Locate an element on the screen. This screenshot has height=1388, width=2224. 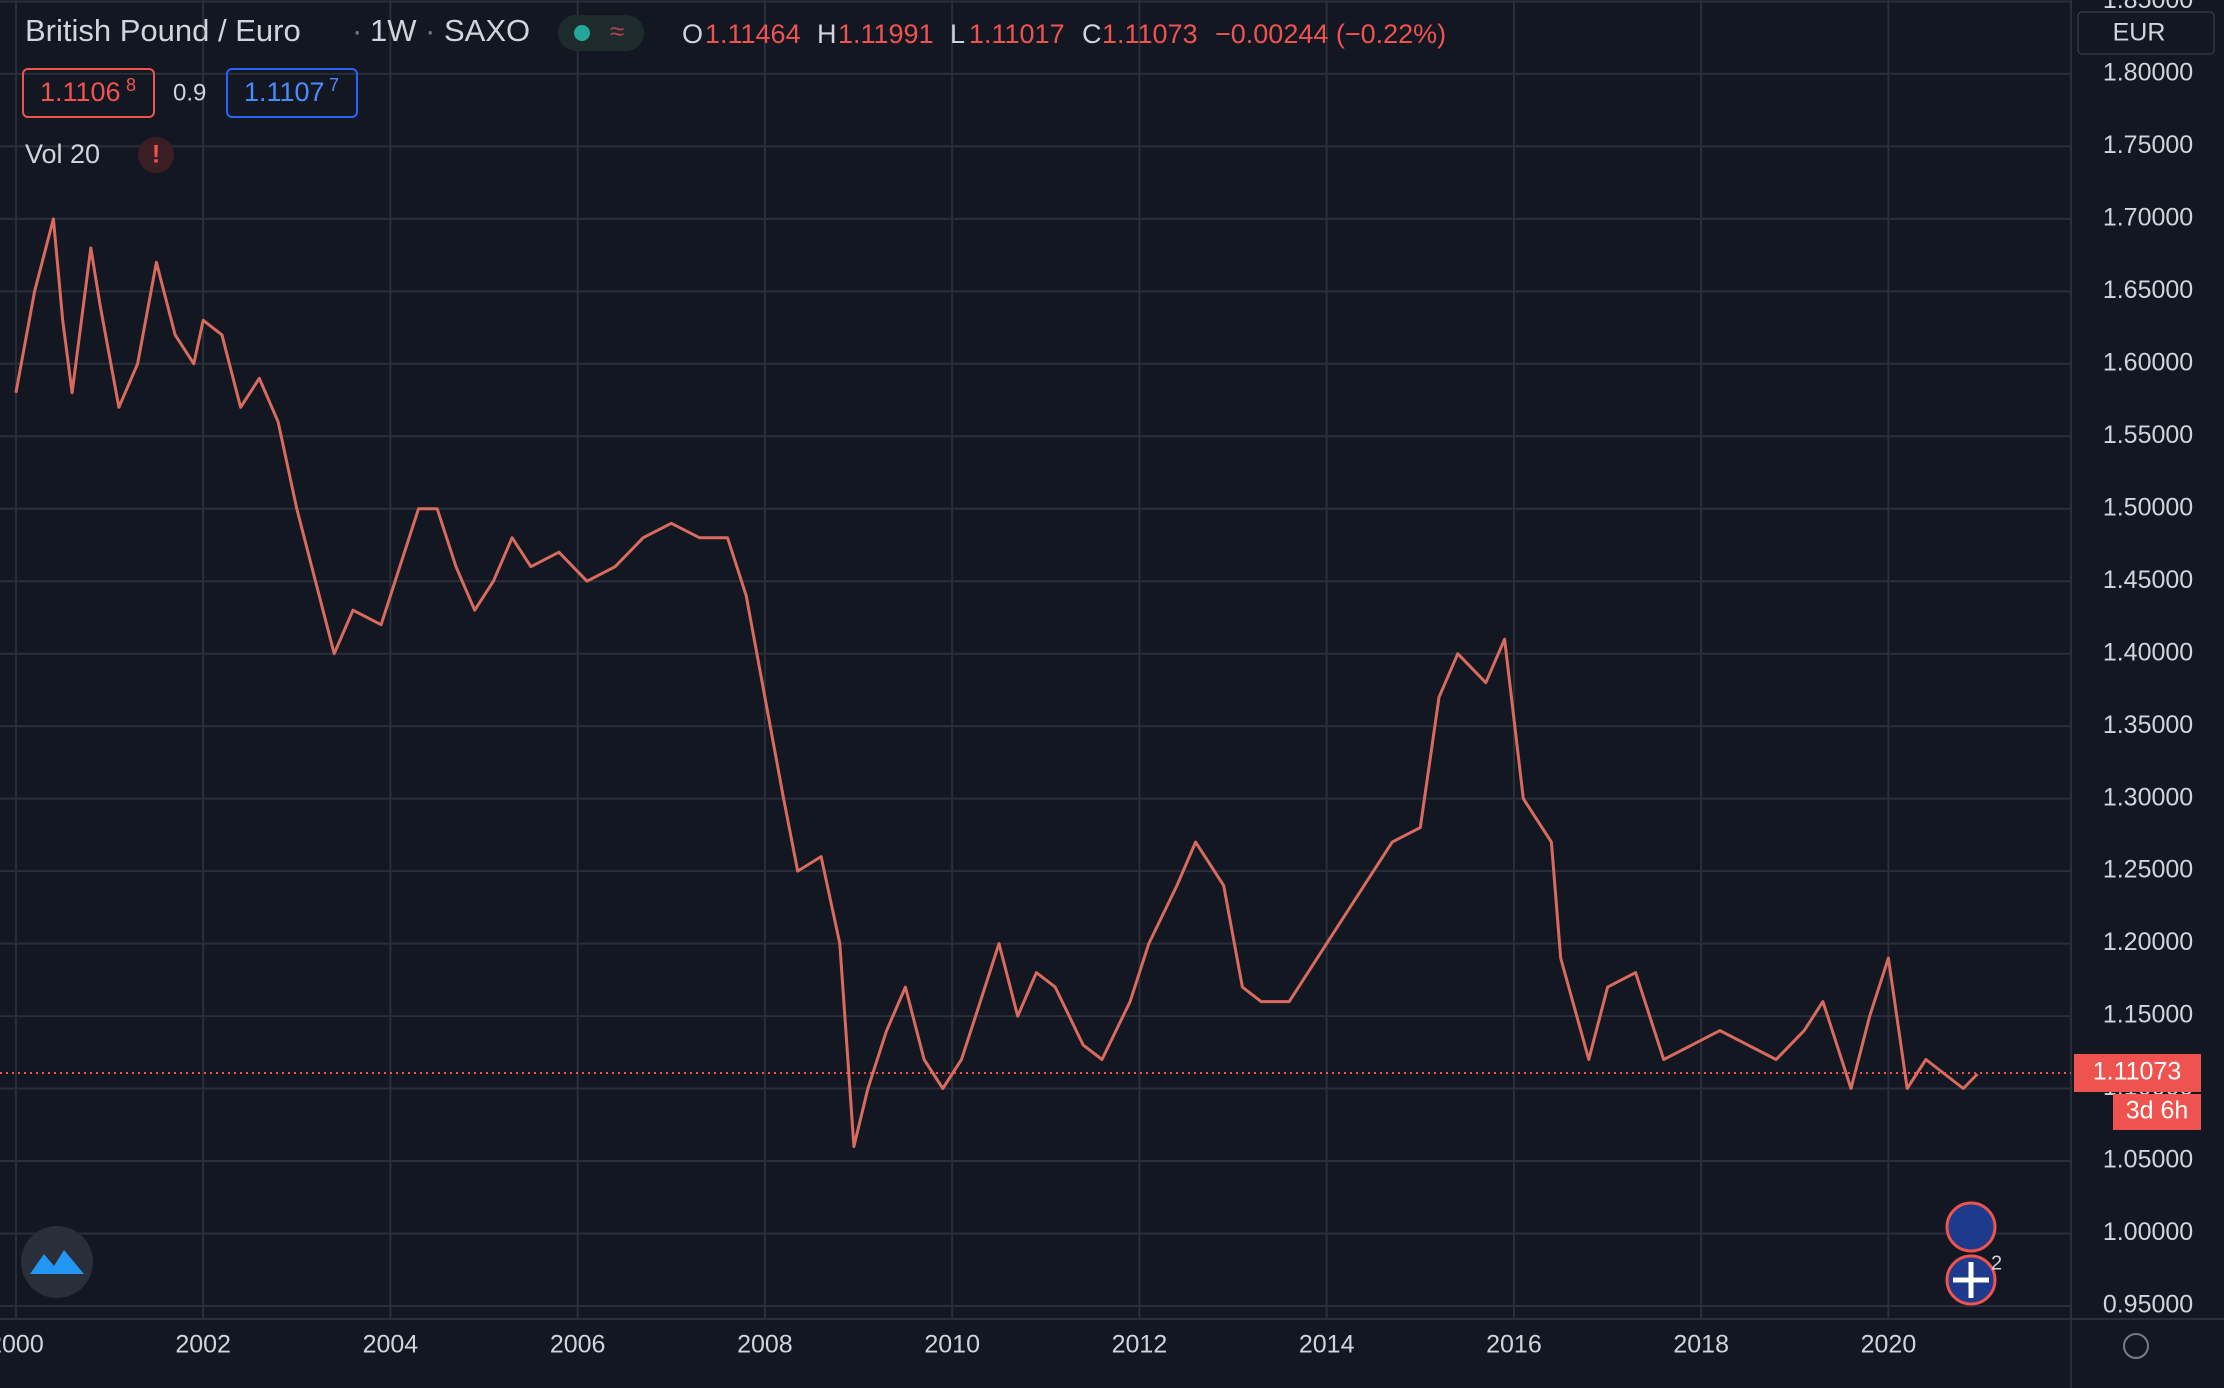
ohlc-label: O is located at coordinates (692, 34).